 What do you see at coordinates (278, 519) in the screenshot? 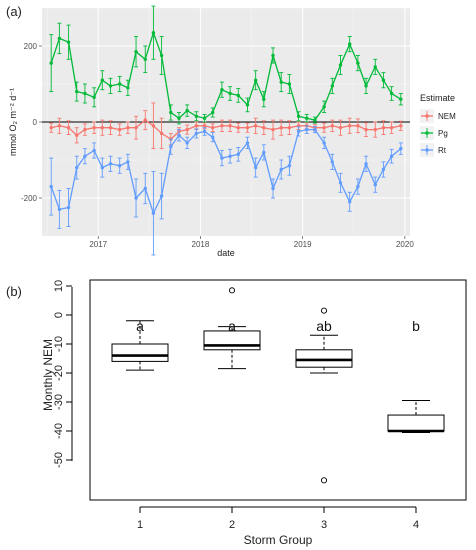
I see `panel-b-x-ticks: 1 2 3 4` at bounding box center [278, 519].